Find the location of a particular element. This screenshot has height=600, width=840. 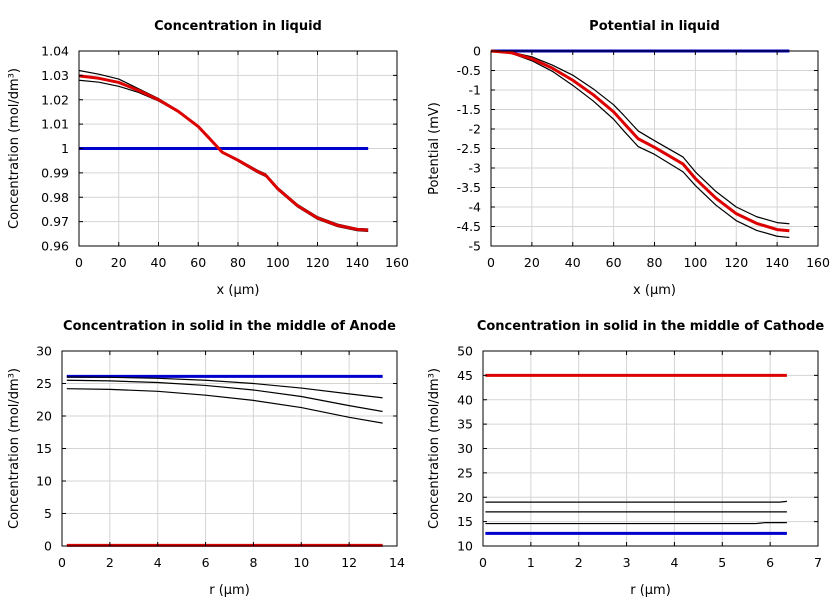

x-tick-label: 7 is located at coordinates (818, 562).